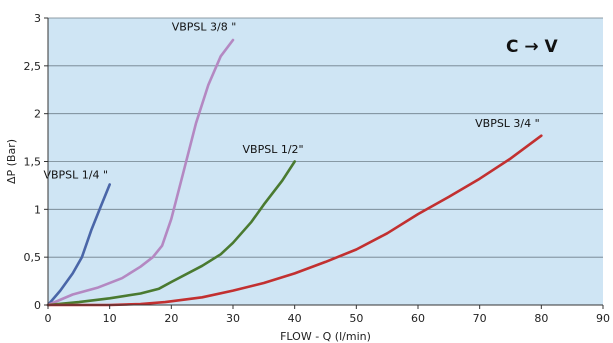 This screenshot has height=343, width=613. I want to click on series-line, so click(78, 245).